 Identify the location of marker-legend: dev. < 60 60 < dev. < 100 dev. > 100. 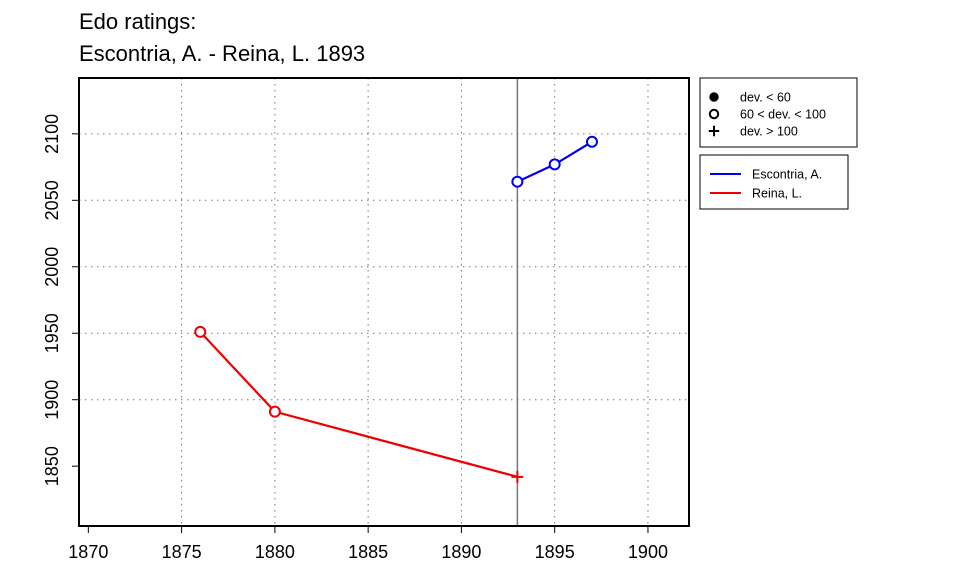
(778, 112).